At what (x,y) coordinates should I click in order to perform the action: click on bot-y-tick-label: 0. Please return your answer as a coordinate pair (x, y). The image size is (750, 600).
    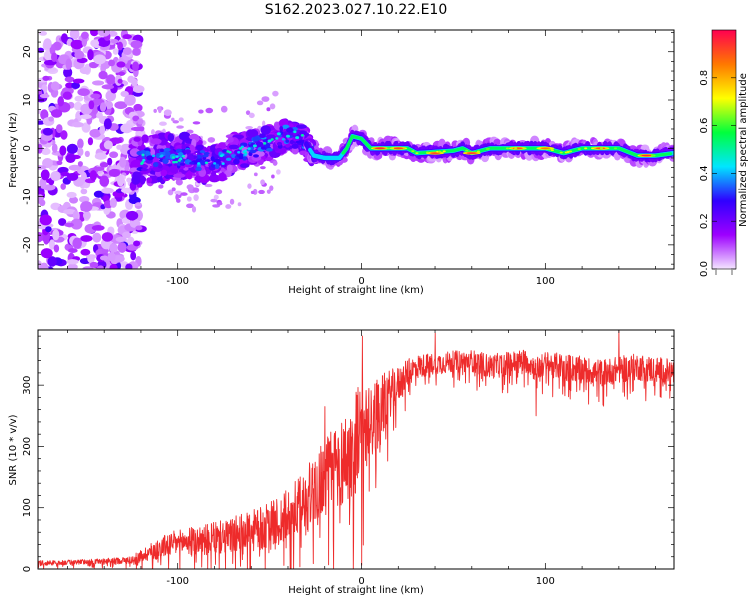
    Looking at the image, I should click on (27, 569).